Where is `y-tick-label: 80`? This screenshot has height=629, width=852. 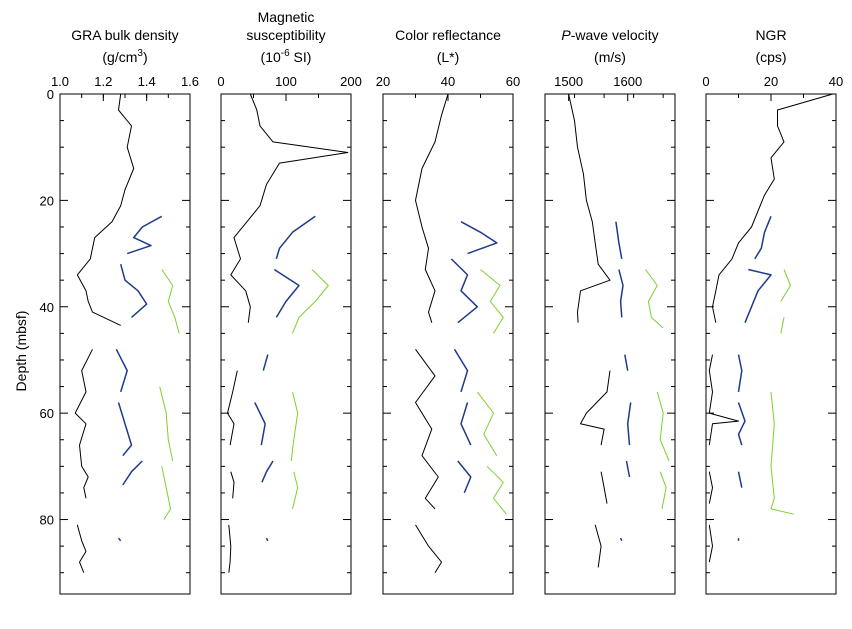
y-tick-label: 80 is located at coordinates (47, 520).